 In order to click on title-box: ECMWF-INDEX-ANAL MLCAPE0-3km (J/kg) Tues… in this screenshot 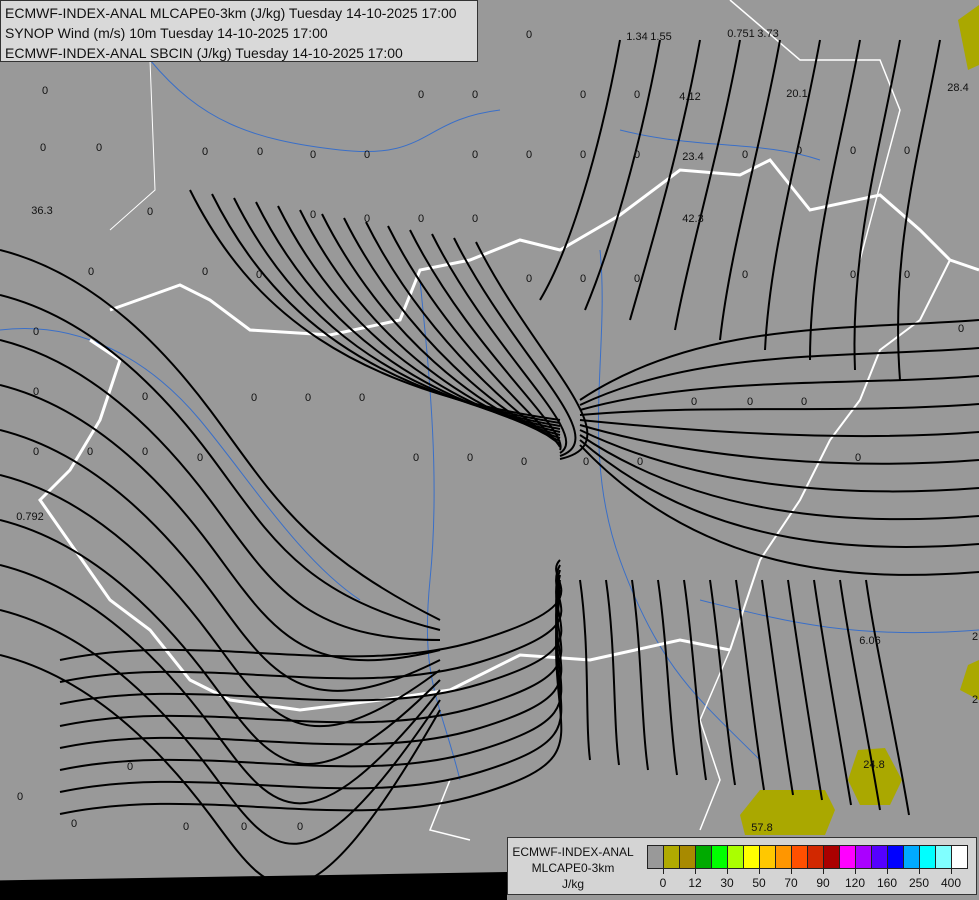, I will do `click(239, 31)`.